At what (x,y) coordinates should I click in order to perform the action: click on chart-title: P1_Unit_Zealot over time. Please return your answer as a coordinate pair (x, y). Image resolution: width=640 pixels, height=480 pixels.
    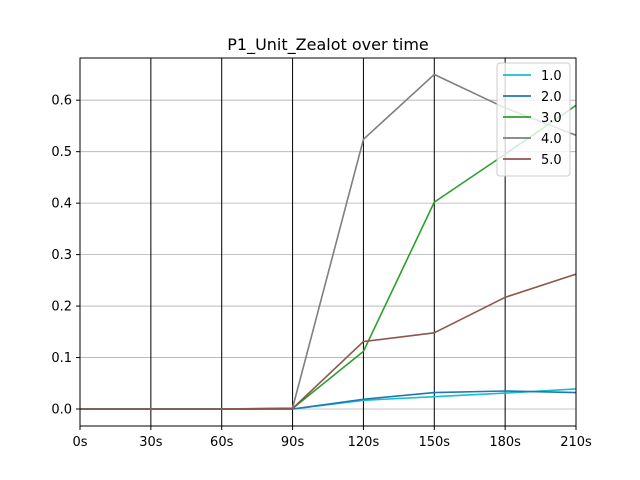
    Looking at the image, I should click on (328, 45).